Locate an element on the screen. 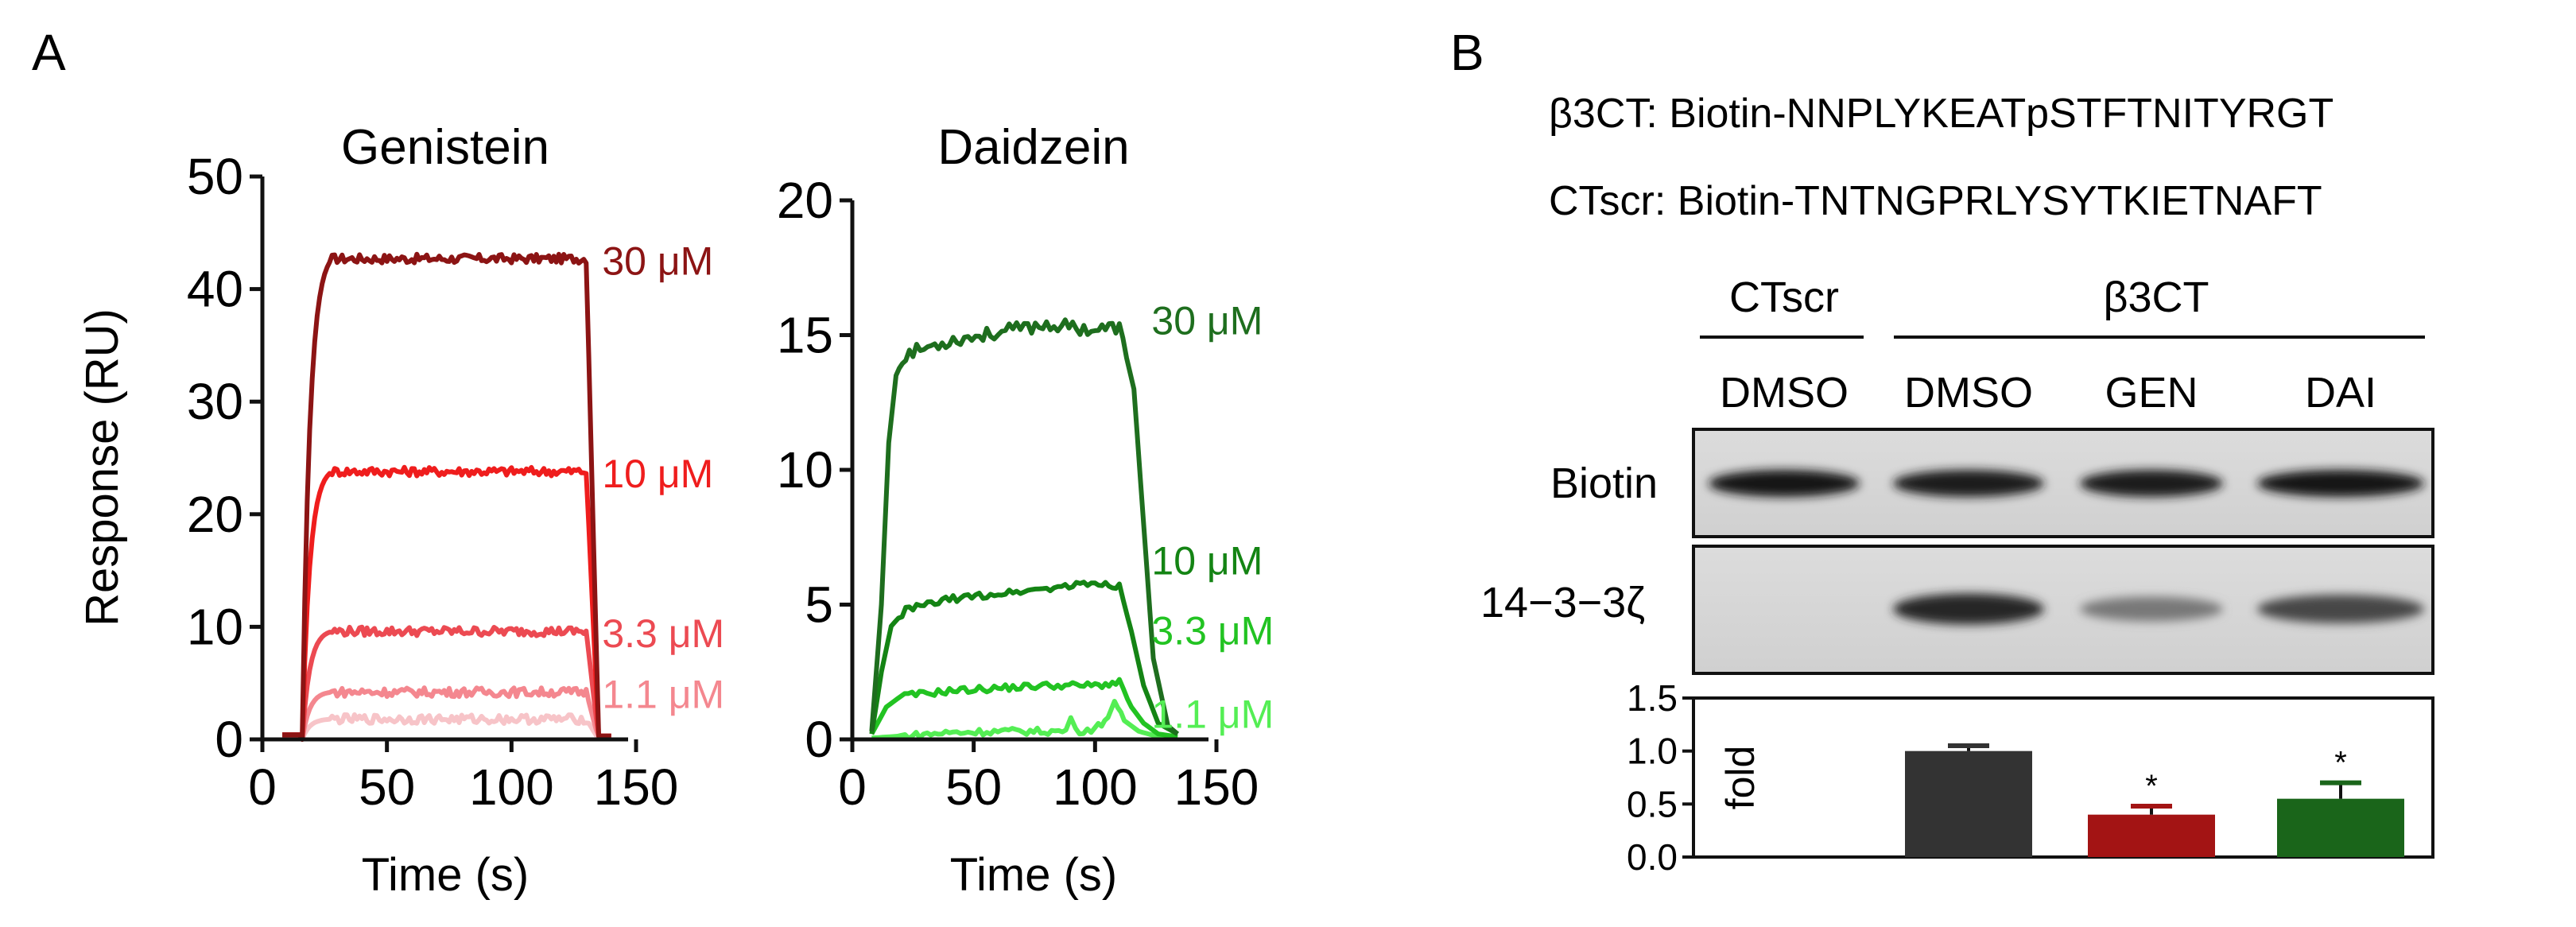  daidzein-ytick-label: 0 is located at coordinates (819, 739).